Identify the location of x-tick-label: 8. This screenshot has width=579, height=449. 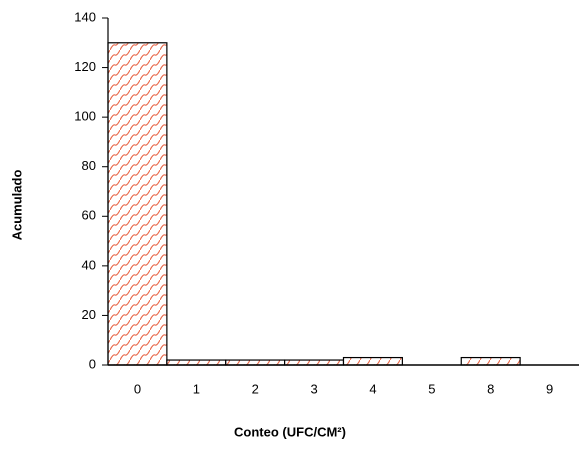
(490, 388).